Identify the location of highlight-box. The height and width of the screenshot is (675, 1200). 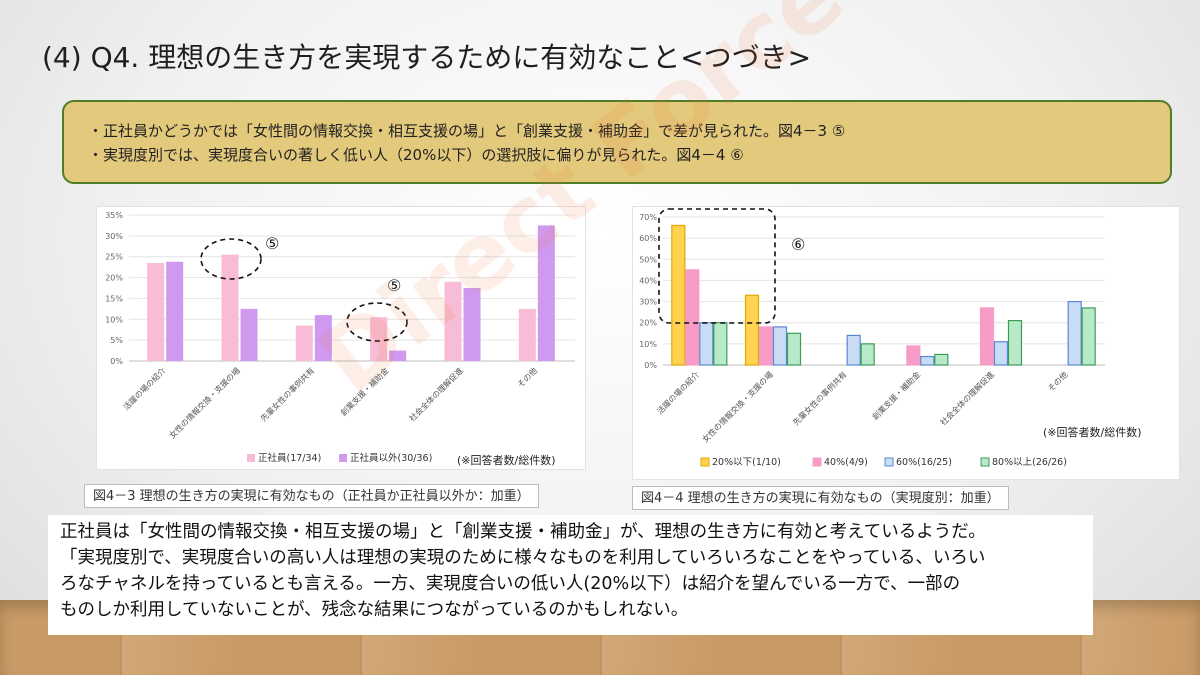
(717, 266).